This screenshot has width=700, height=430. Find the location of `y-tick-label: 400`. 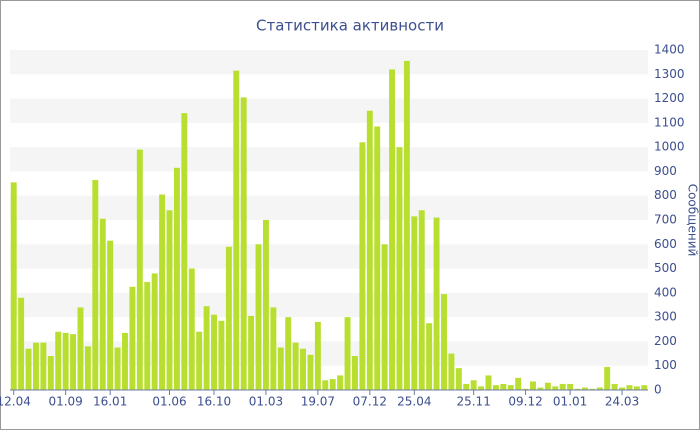

y-tick-label: 400 is located at coordinates (665, 292).